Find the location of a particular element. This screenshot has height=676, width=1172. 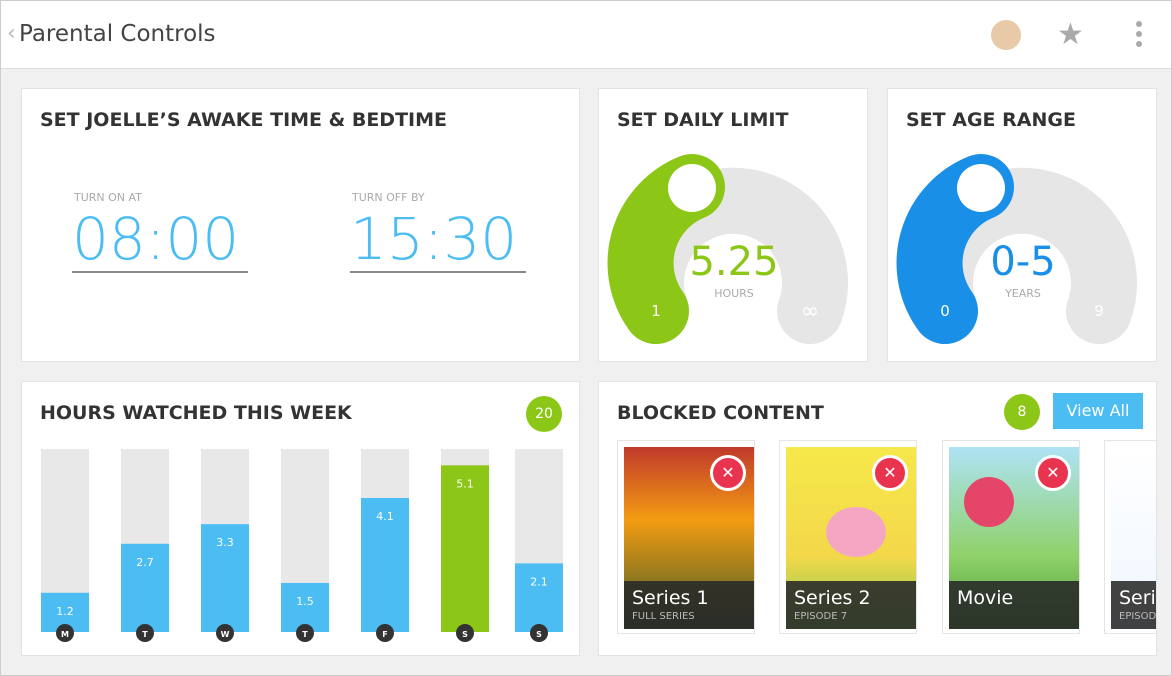

menu-icon is located at coordinates (1139, 34).